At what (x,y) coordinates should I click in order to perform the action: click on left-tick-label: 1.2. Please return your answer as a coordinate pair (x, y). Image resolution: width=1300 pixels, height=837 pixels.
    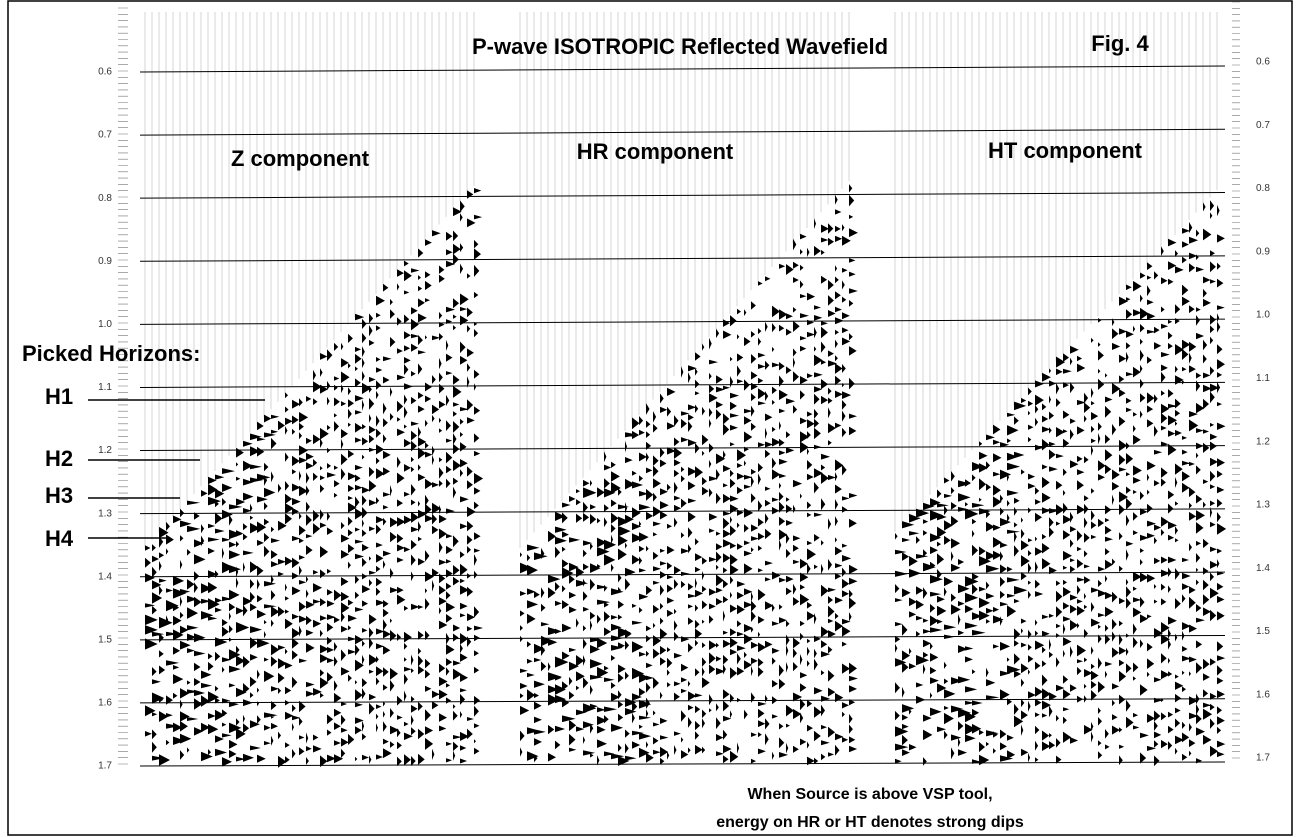
    Looking at the image, I should click on (105, 450).